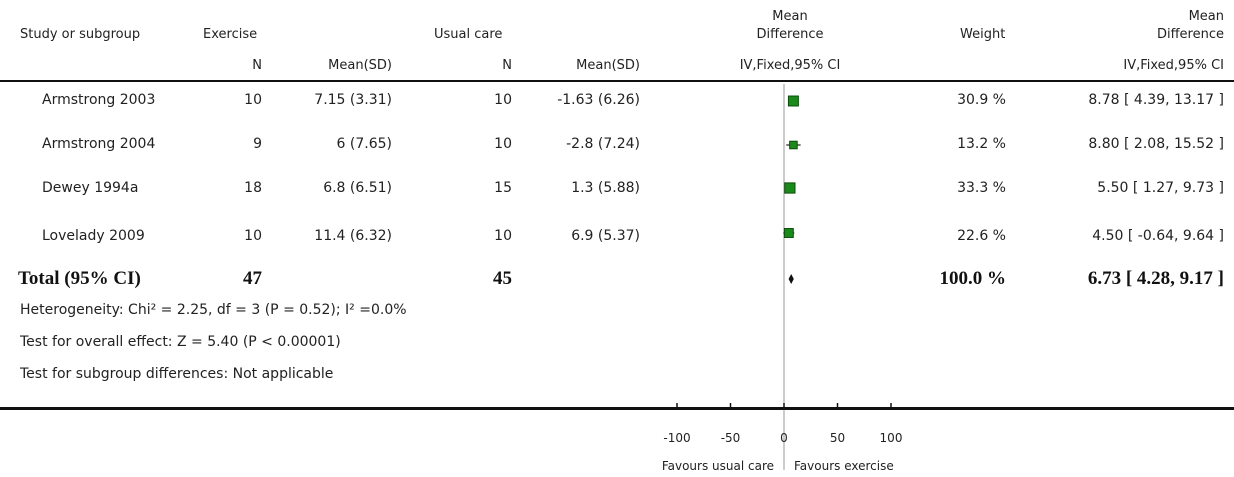 The width and height of the screenshot is (1234, 477). I want to click on study-weight: 33.3 %, so click(981, 188).